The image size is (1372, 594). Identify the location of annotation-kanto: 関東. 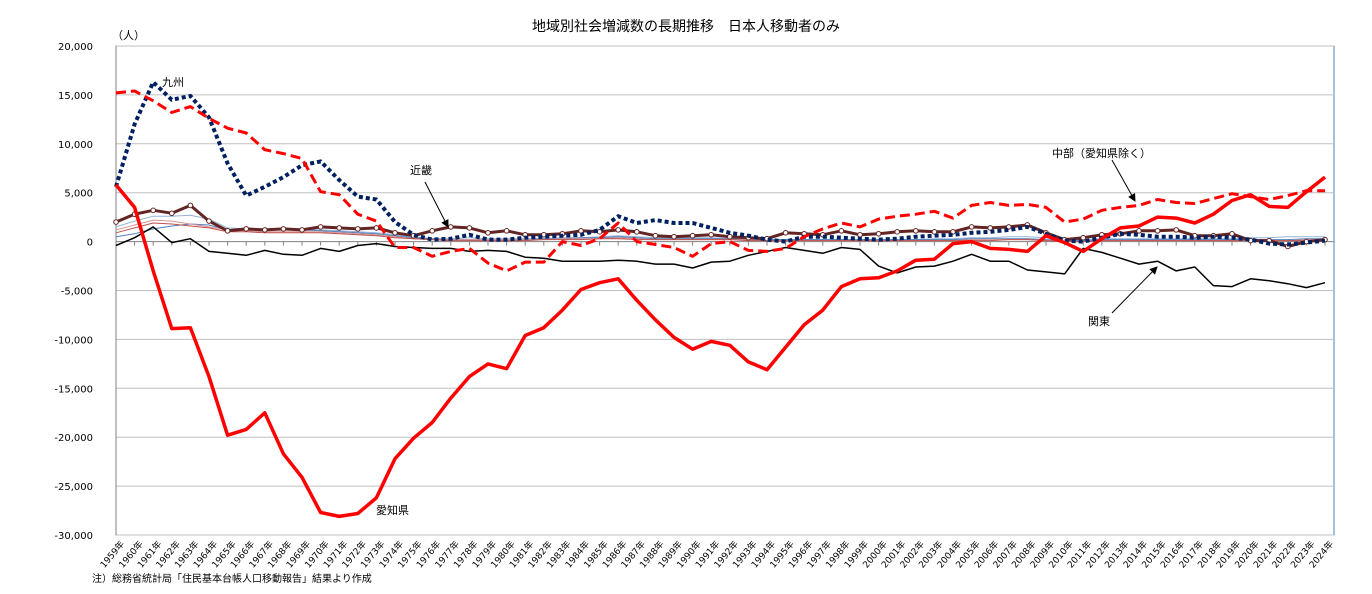
(1099, 321).